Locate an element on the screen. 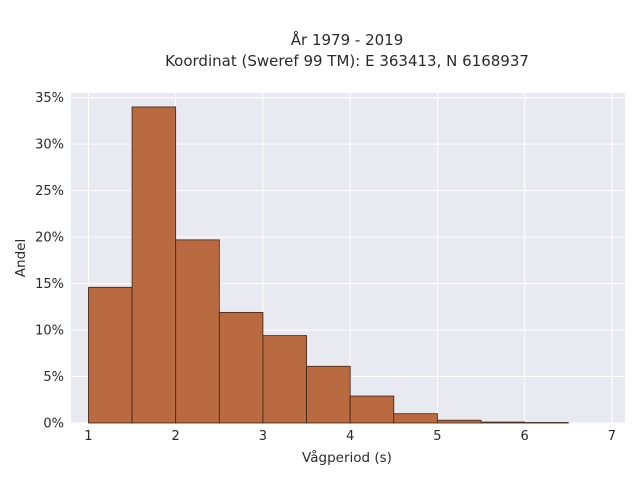 The height and width of the screenshot is (480, 640). x-tick-label: 2 is located at coordinates (176, 436).